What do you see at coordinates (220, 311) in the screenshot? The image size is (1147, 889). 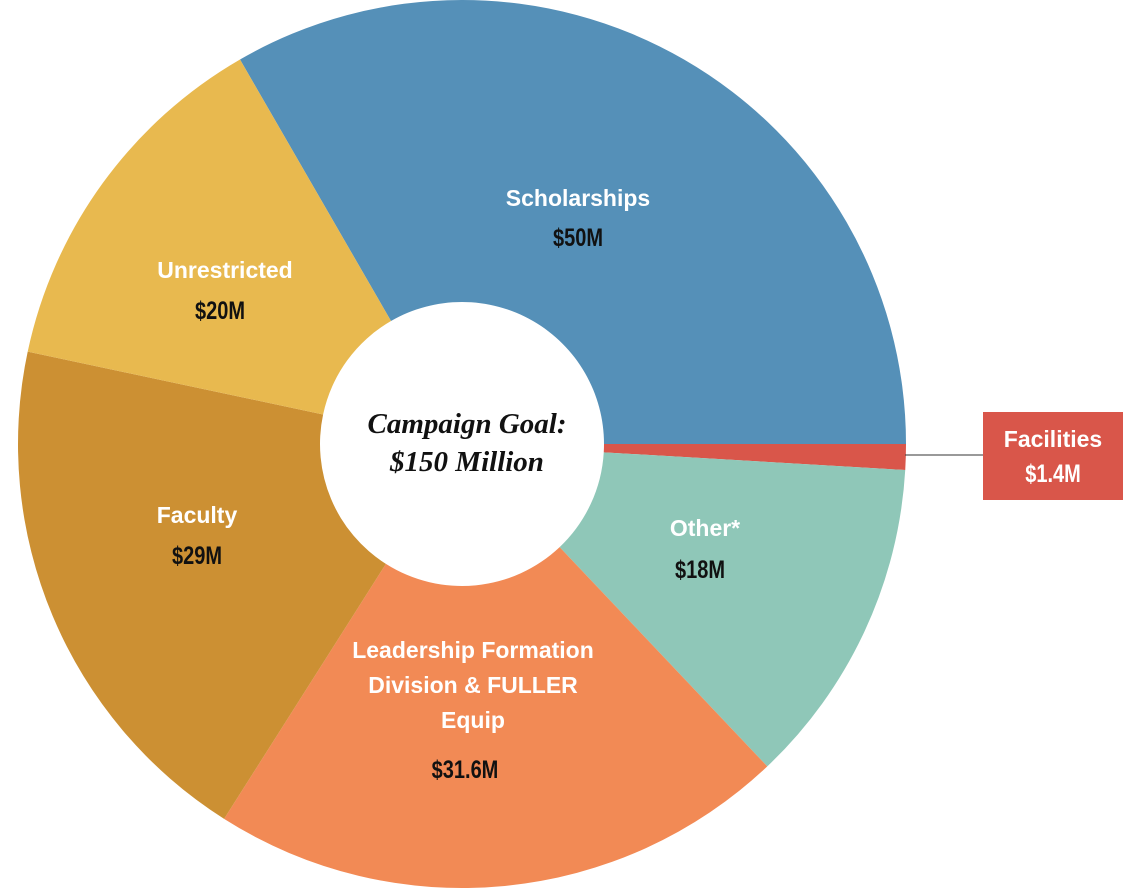 I see `value-label: $20M` at bounding box center [220, 311].